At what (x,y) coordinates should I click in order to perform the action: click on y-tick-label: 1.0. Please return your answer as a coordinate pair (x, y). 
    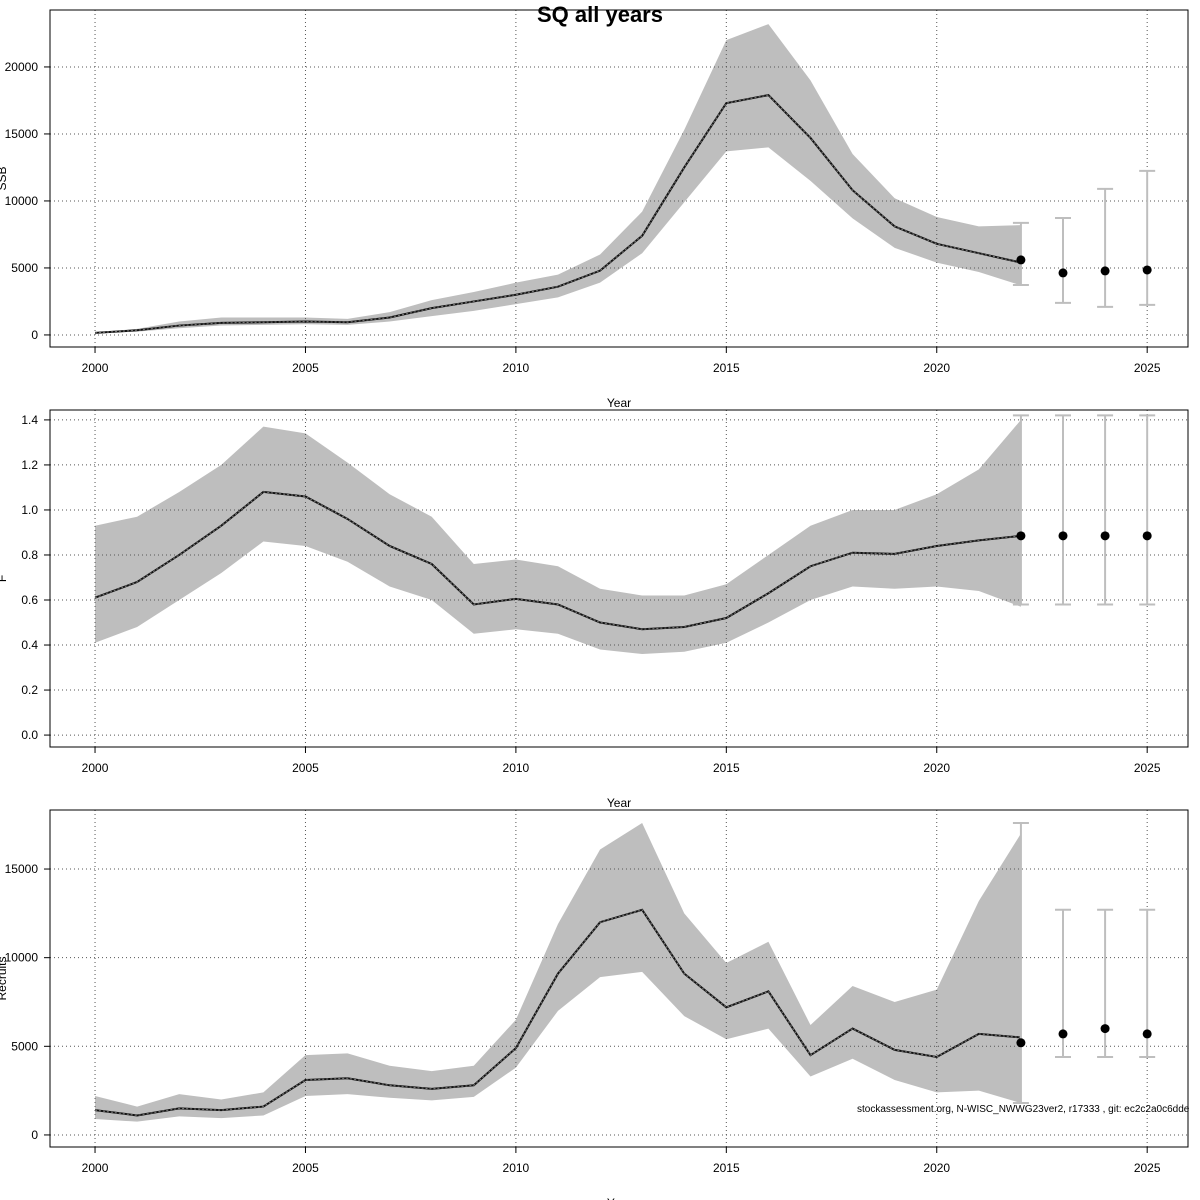
    Looking at the image, I should click on (29, 510).